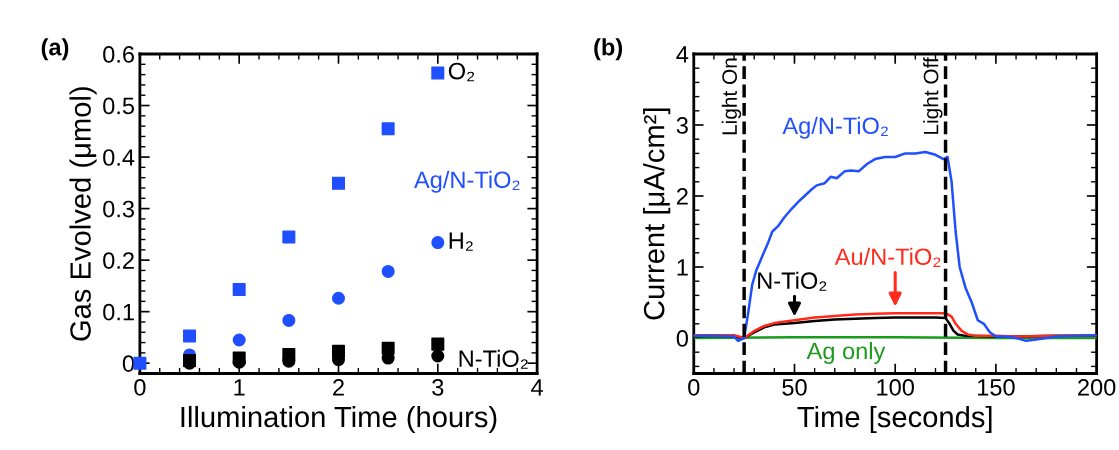 This screenshot has height=450, width=1119. I want to click on x-tick-label: 100, so click(895, 387).